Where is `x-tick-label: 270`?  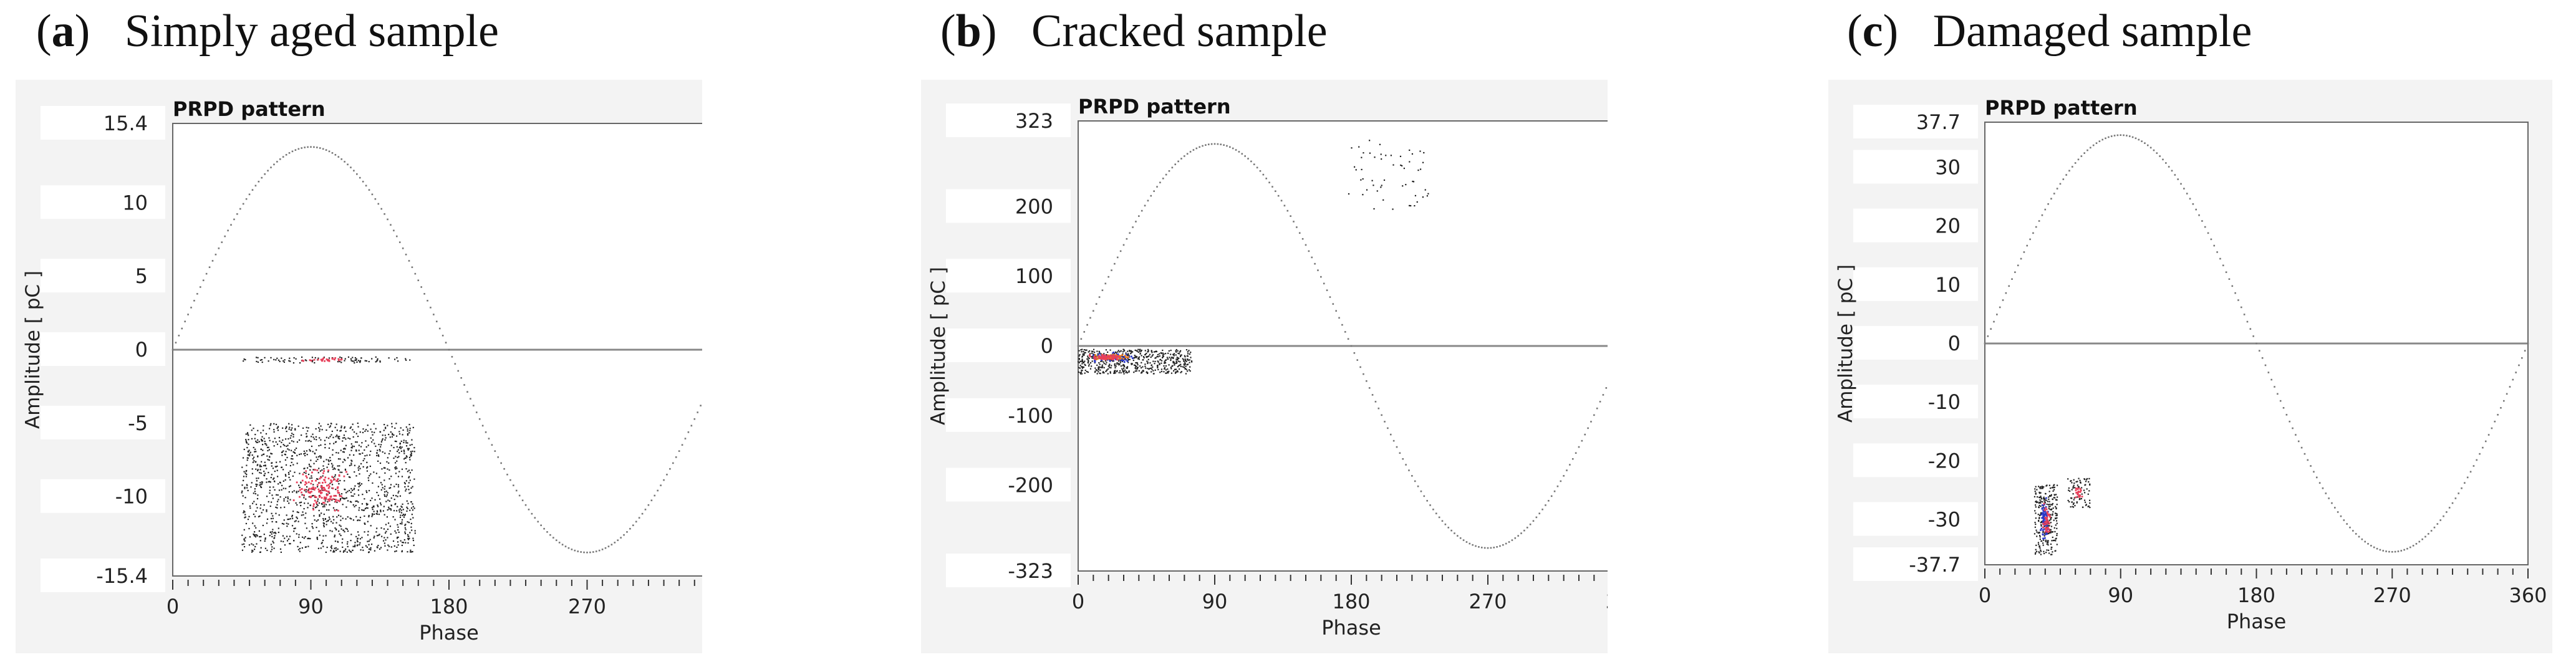
x-tick-label: 270 is located at coordinates (1488, 602).